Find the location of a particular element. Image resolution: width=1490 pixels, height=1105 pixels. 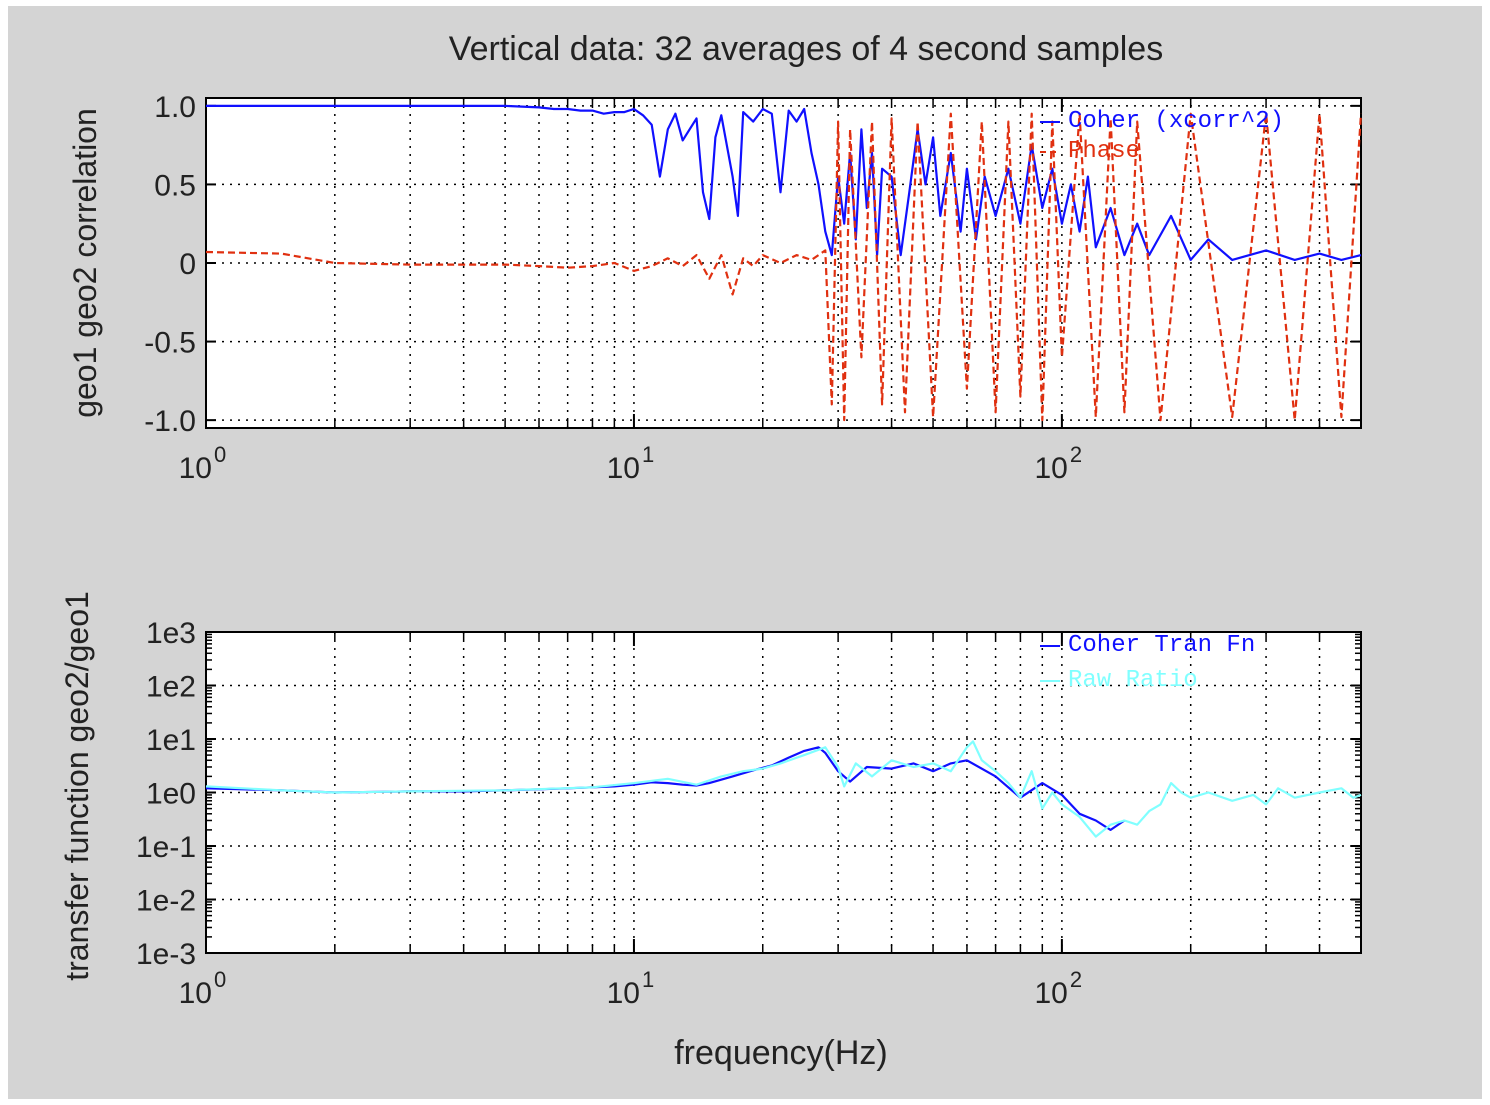

transfer-legend: Coher Tran Fn Raw Ratio is located at coordinates (1147, 663).